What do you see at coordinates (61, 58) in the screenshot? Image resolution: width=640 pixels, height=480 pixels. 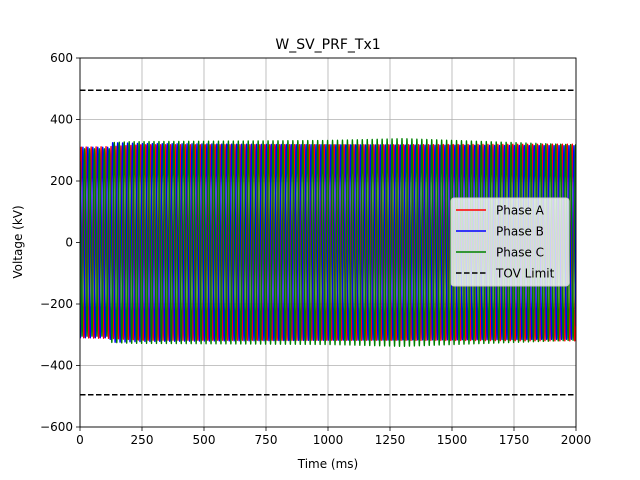 I see `y-tick-label: 600` at bounding box center [61, 58].